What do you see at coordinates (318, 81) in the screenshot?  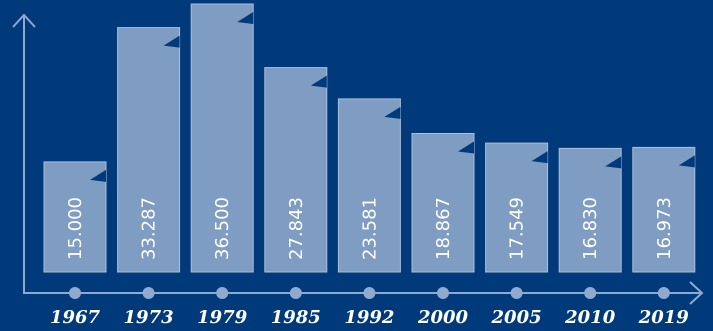 I see `bar-notch-1985` at bounding box center [318, 81].